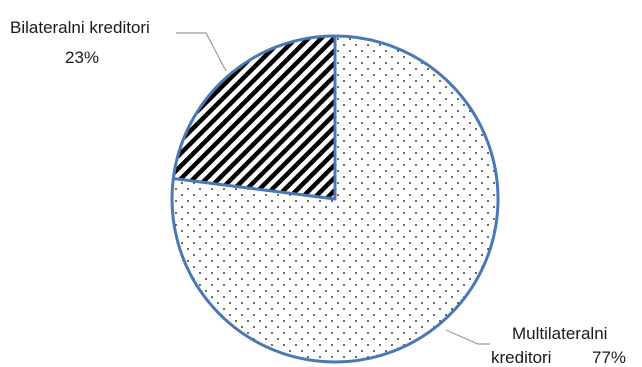 This screenshot has height=367, width=642. Describe the element at coordinates (609, 357) in the screenshot. I see `multilateral-label-value: 77%` at that location.